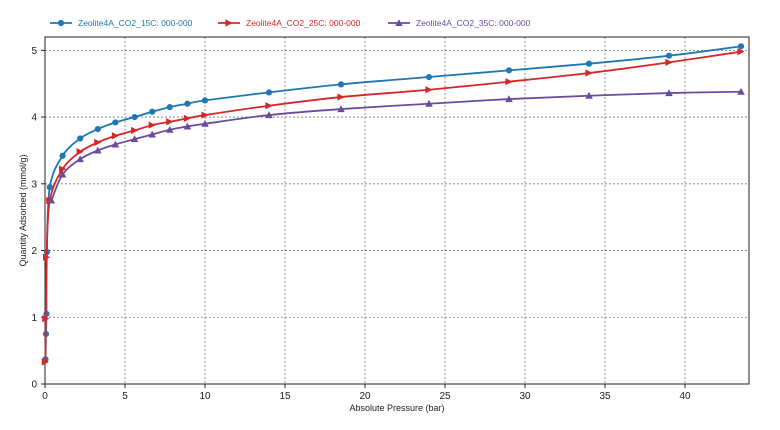 This screenshot has width=780, height=430. I want to click on x-tick-label: 15, so click(285, 396).